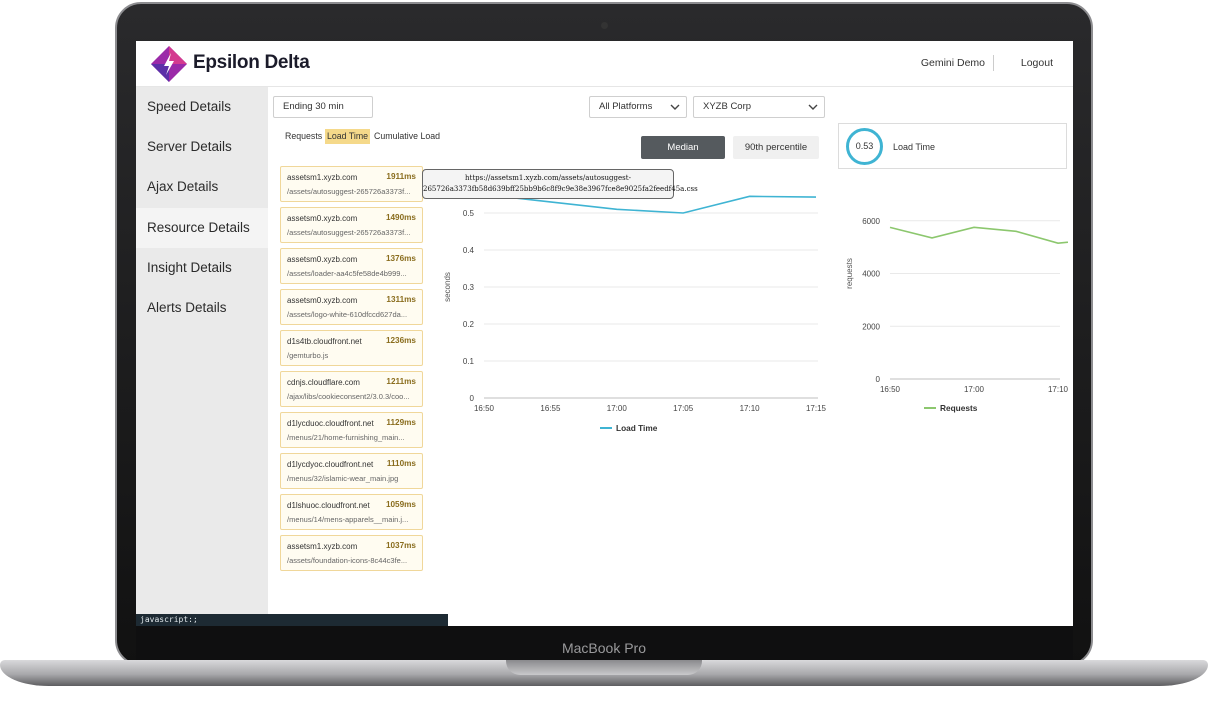  What do you see at coordinates (727, 106) in the screenshot?
I see `org-value: XYZB Corp` at bounding box center [727, 106].